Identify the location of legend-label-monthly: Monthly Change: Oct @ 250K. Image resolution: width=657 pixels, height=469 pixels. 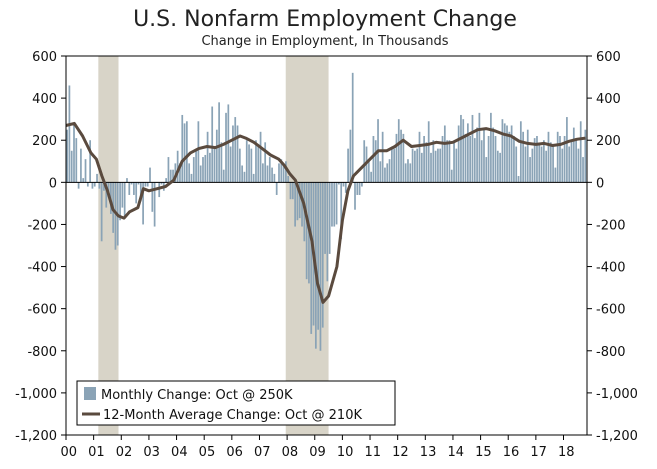
(197, 395).